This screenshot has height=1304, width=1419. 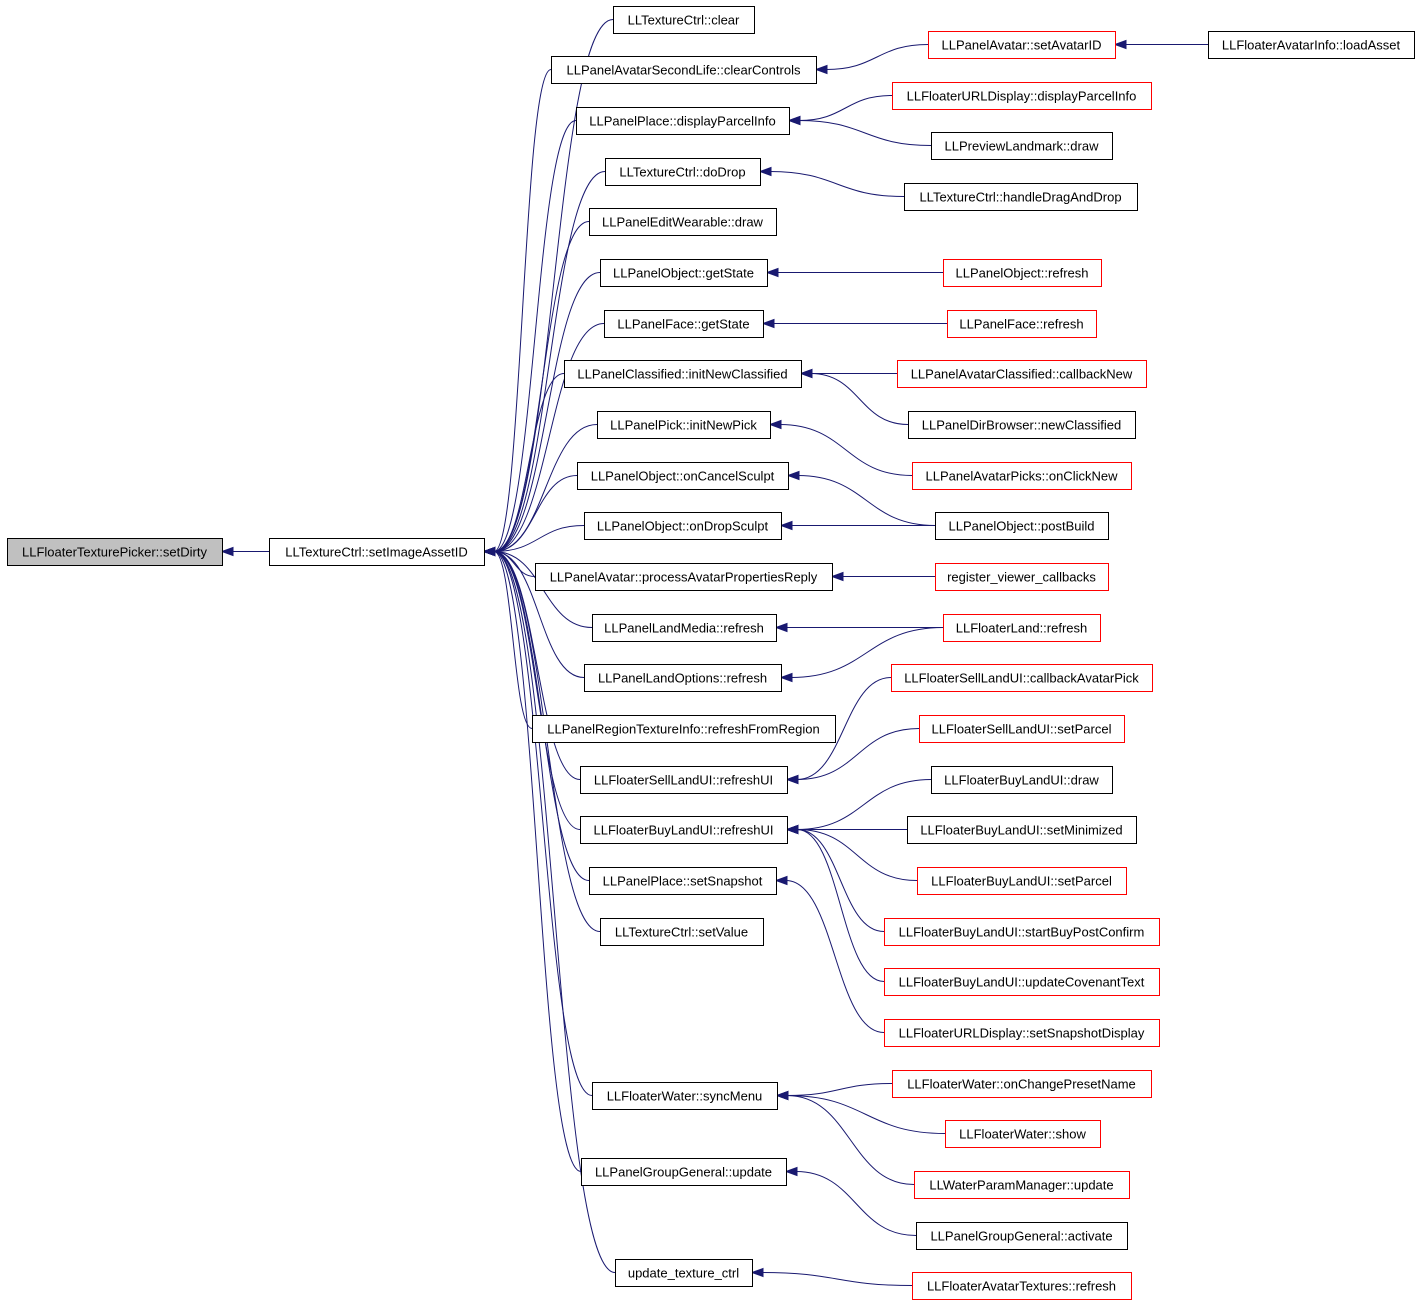 I want to click on graph-node: LLFloaterBuyLandUI::draw, so click(x=1022, y=780).